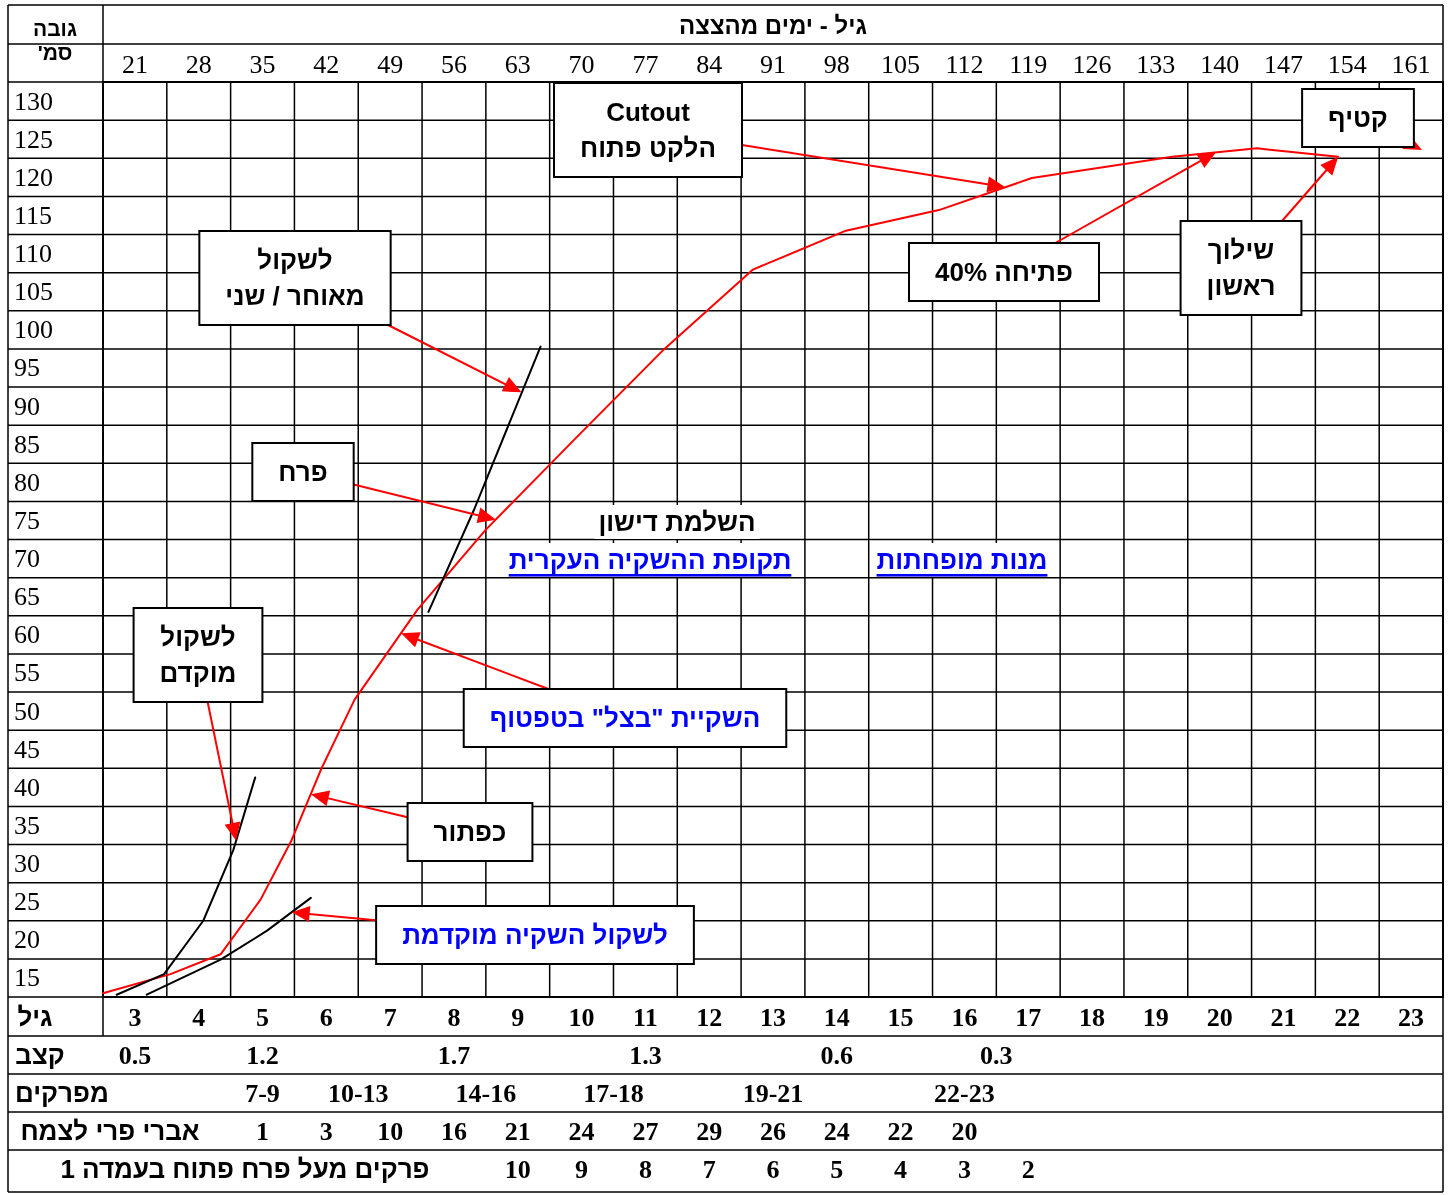 The image size is (1451, 1195). What do you see at coordinates (303, 472) in the screenshot?
I see `annotation: פרח` at bounding box center [303, 472].